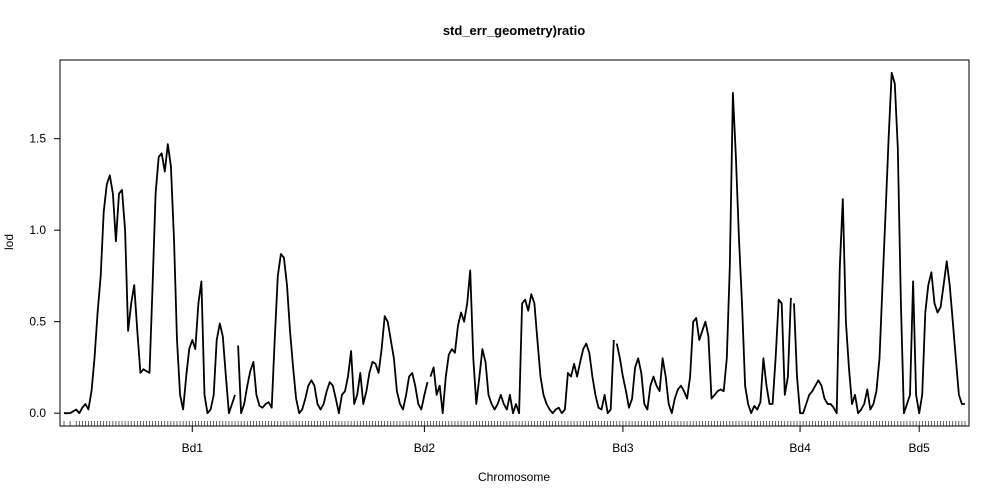  Describe the element at coordinates (514, 477) in the screenshot. I see `x-axis-label: Chromosome` at that location.